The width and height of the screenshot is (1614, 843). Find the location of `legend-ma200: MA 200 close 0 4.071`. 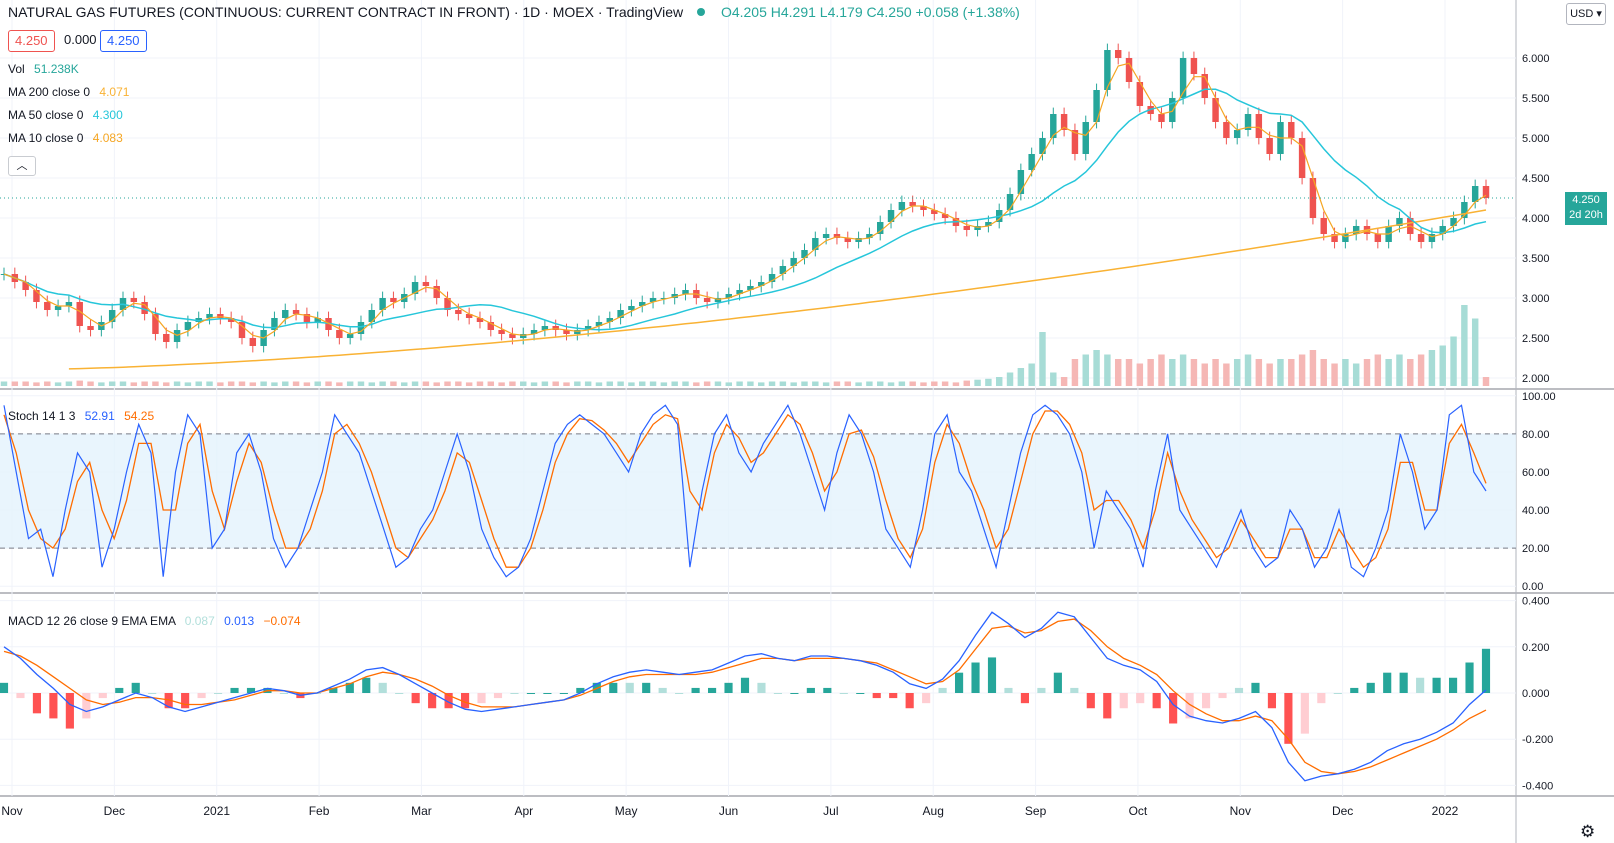

legend-ma200: MA 200 close 0 4.071 is located at coordinates (68, 92).